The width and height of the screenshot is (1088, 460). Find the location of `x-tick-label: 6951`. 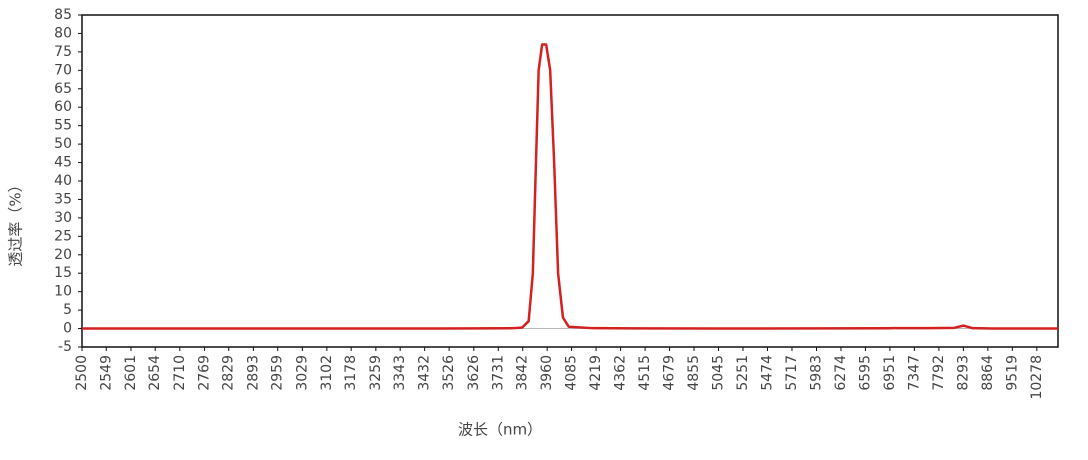

x-tick-label: 6951 is located at coordinates (890, 373).